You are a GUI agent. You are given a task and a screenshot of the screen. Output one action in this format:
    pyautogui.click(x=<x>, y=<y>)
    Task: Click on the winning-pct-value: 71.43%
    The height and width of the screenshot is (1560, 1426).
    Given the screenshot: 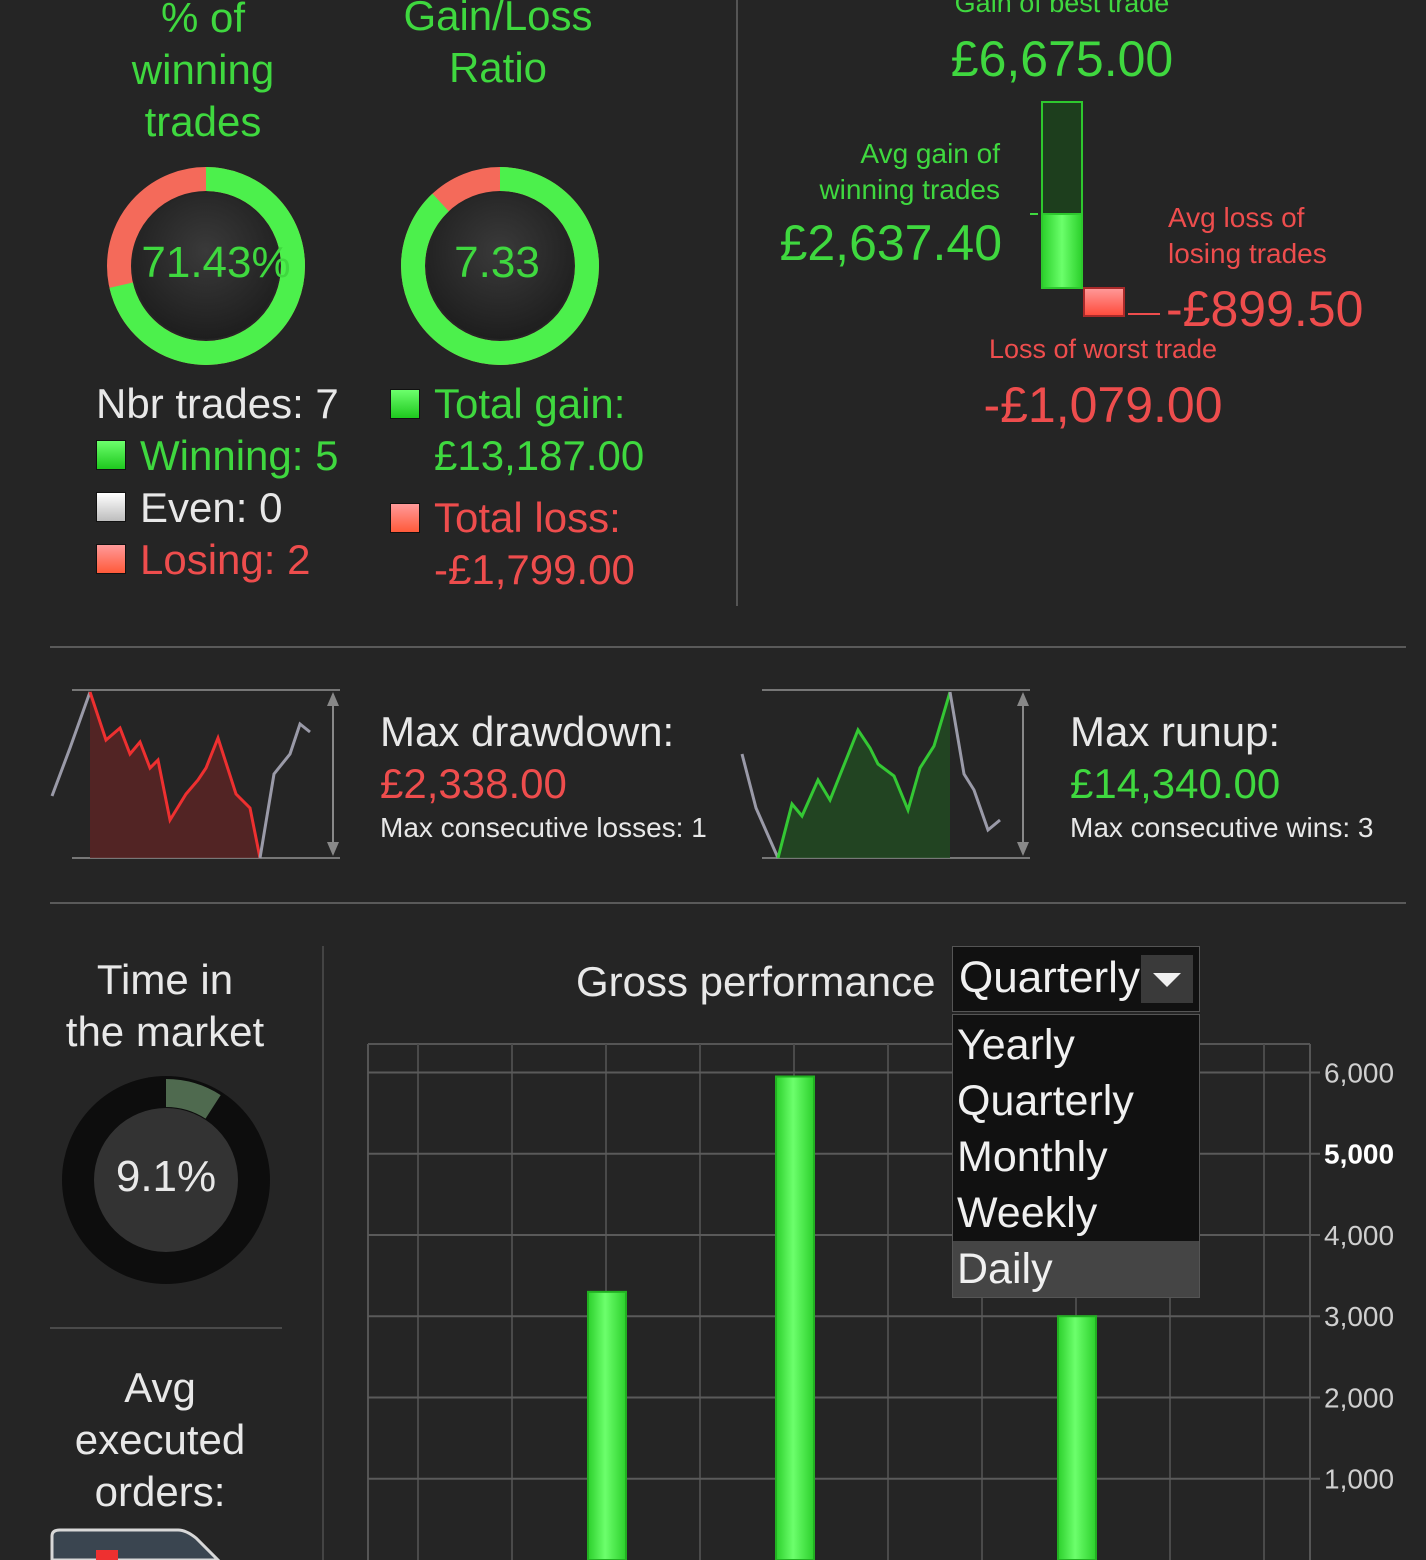 What is the action you would take?
    pyautogui.click(x=216, y=262)
    